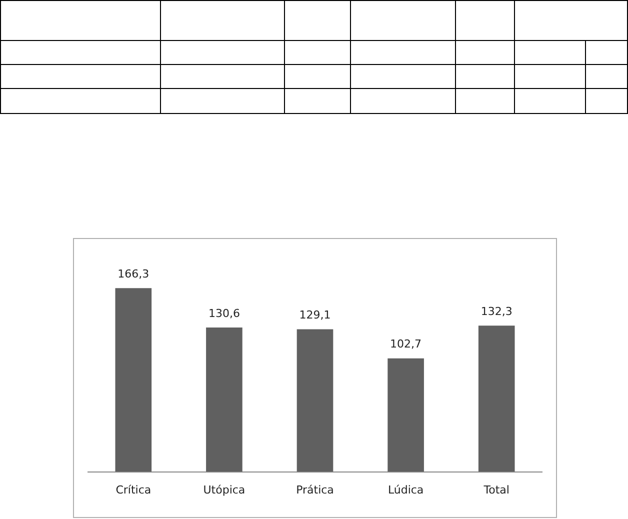 This screenshot has width=628, height=519. I want to click on data-label: 102,7, so click(406, 344).